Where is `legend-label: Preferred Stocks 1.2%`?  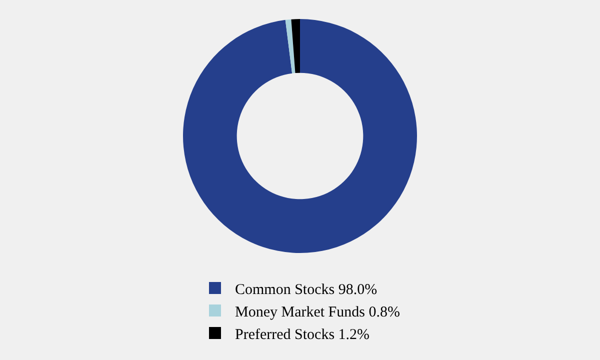
legend-label: Preferred Stocks 1.2% is located at coordinates (302, 334).